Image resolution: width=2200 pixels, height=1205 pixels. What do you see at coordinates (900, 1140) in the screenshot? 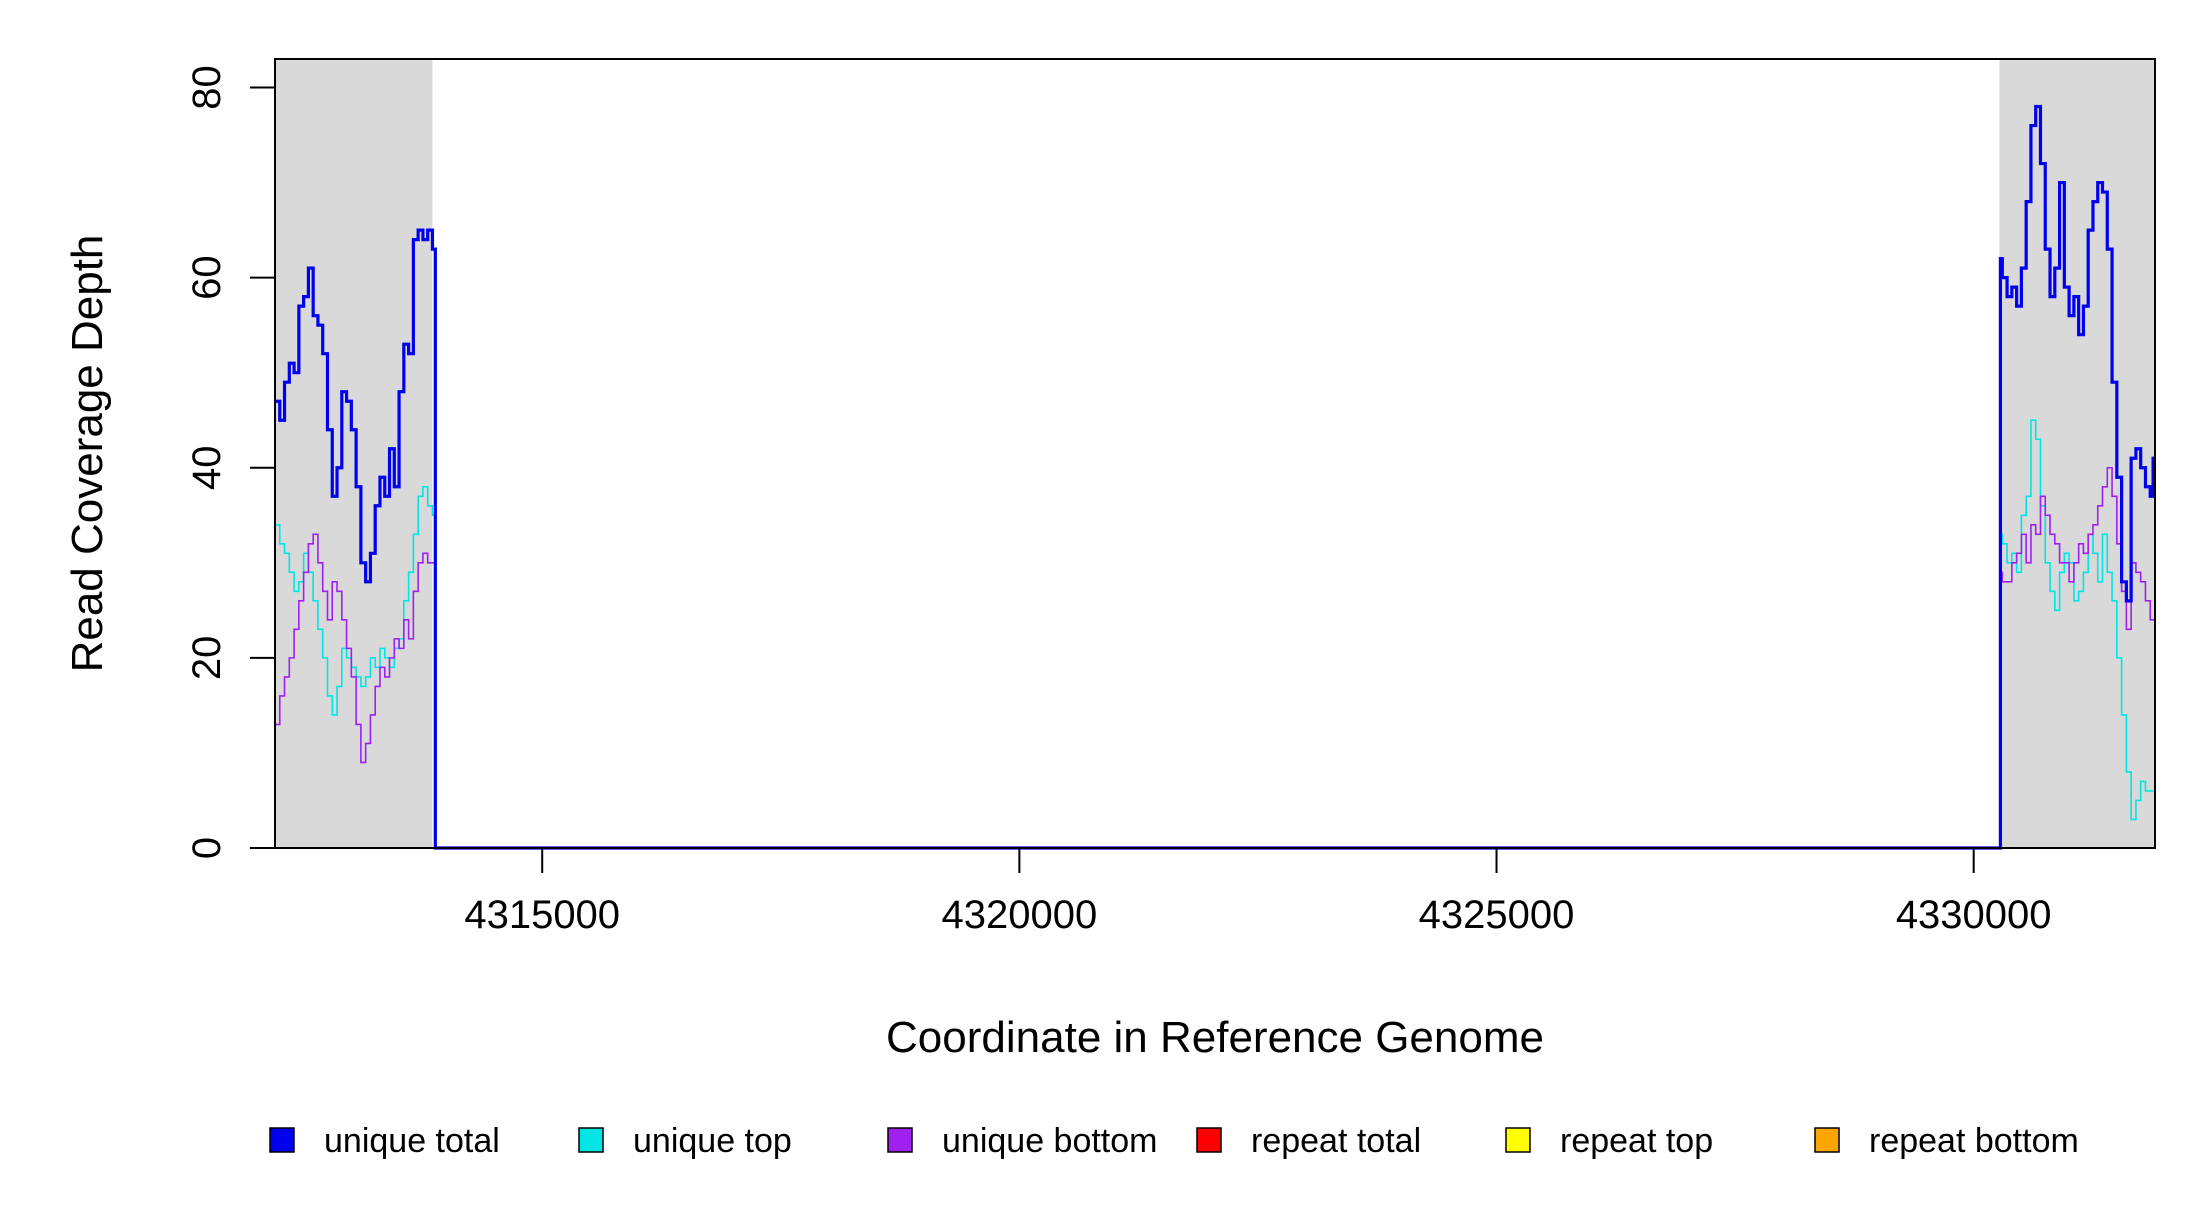
I see `legend-swatch-unique-bottom` at bounding box center [900, 1140].